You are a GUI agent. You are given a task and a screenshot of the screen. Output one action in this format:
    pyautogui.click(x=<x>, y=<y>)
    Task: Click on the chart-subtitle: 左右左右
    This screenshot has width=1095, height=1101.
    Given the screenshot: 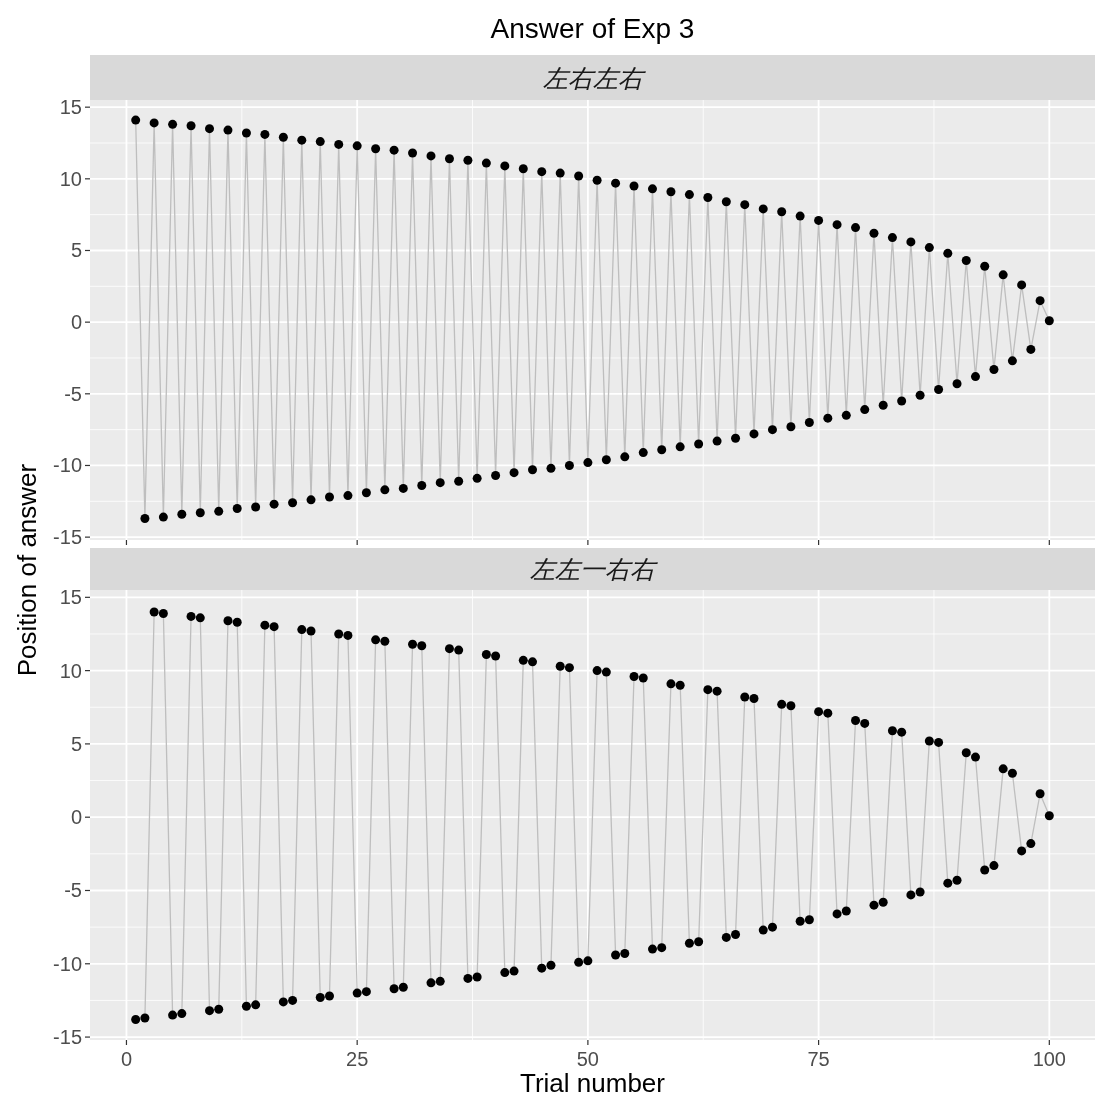 What is the action you would take?
    pyautogui.click(x=594, y=78)
    